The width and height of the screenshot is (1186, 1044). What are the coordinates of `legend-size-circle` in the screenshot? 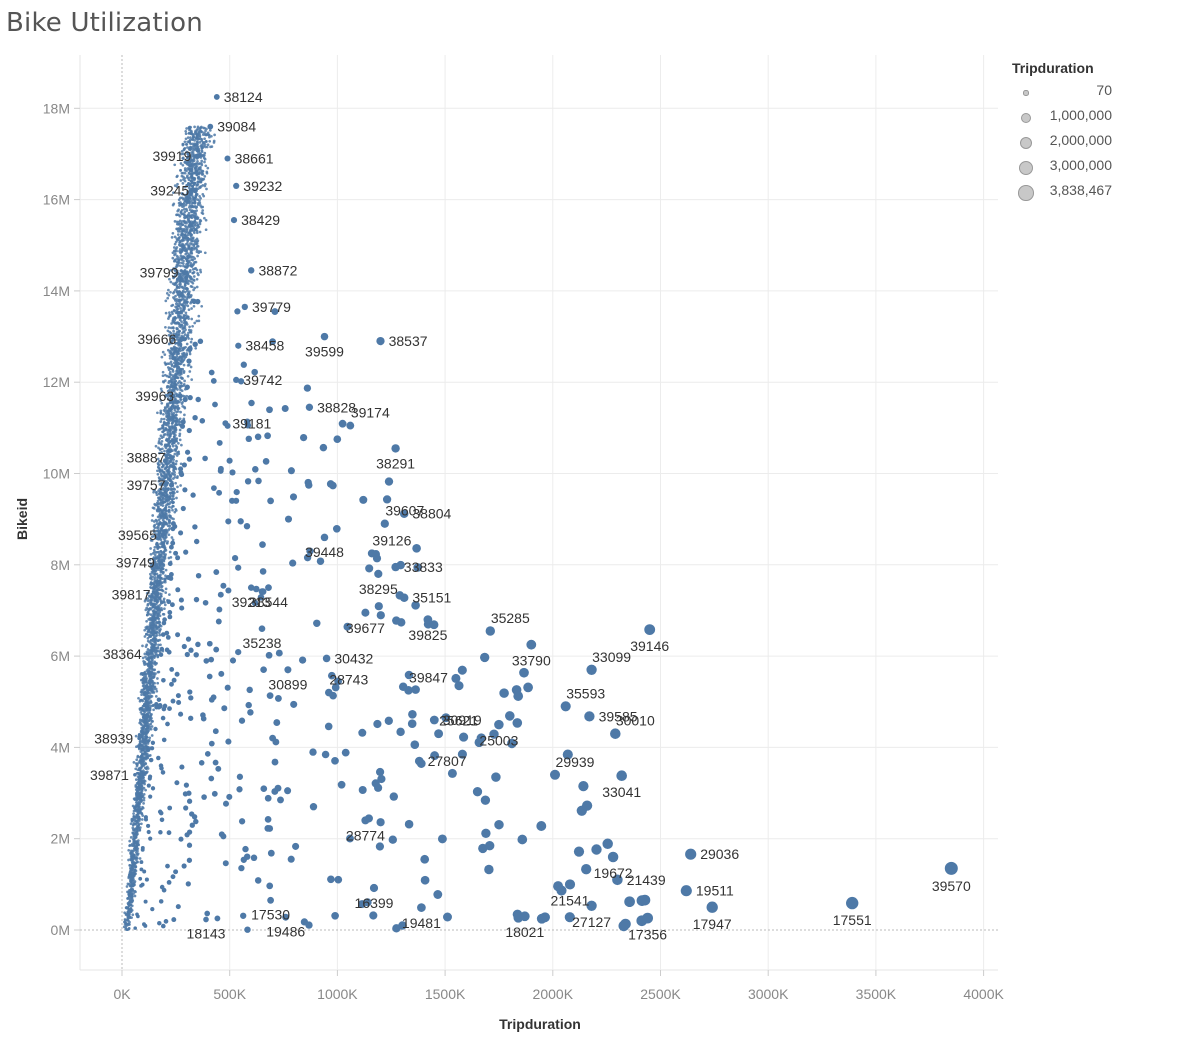 It's located at (1026, 193).